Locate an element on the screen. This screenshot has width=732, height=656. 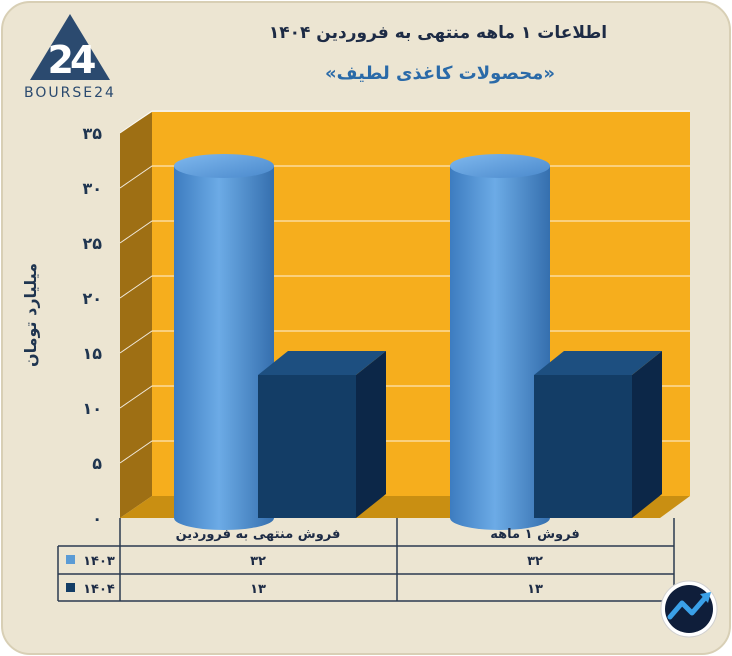
y-axis-title: میلیارد تومان is located at coordinates (30, 315).